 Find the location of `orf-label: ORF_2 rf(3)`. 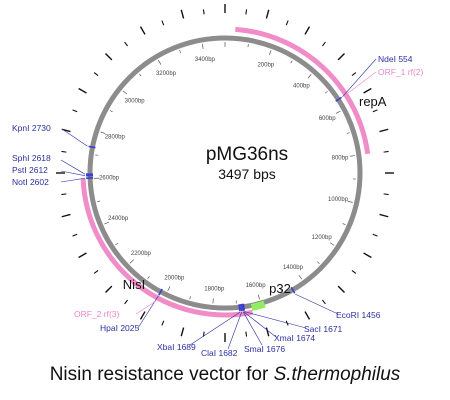

orf-label: ORF_2 rf(3) is located at coordinates (97, 314).